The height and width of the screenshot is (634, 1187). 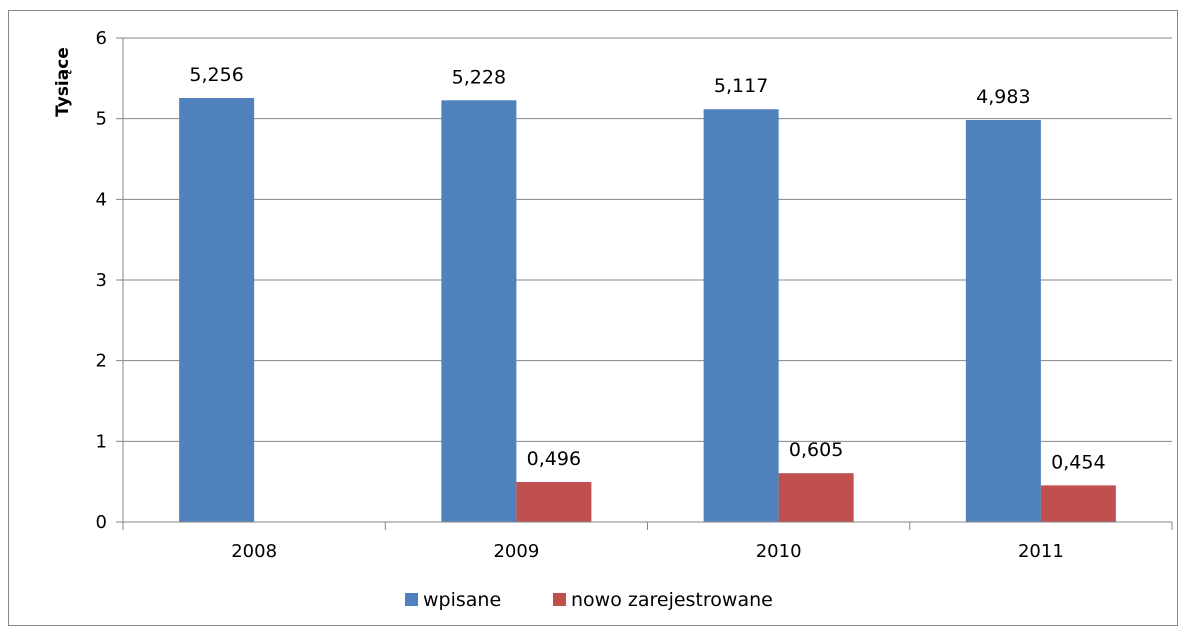 What do you see at coordinates (816, 497) in the screenshot?
I see `bar-nowo-zarejestrowane-2010` at bounding box center [816, 497].